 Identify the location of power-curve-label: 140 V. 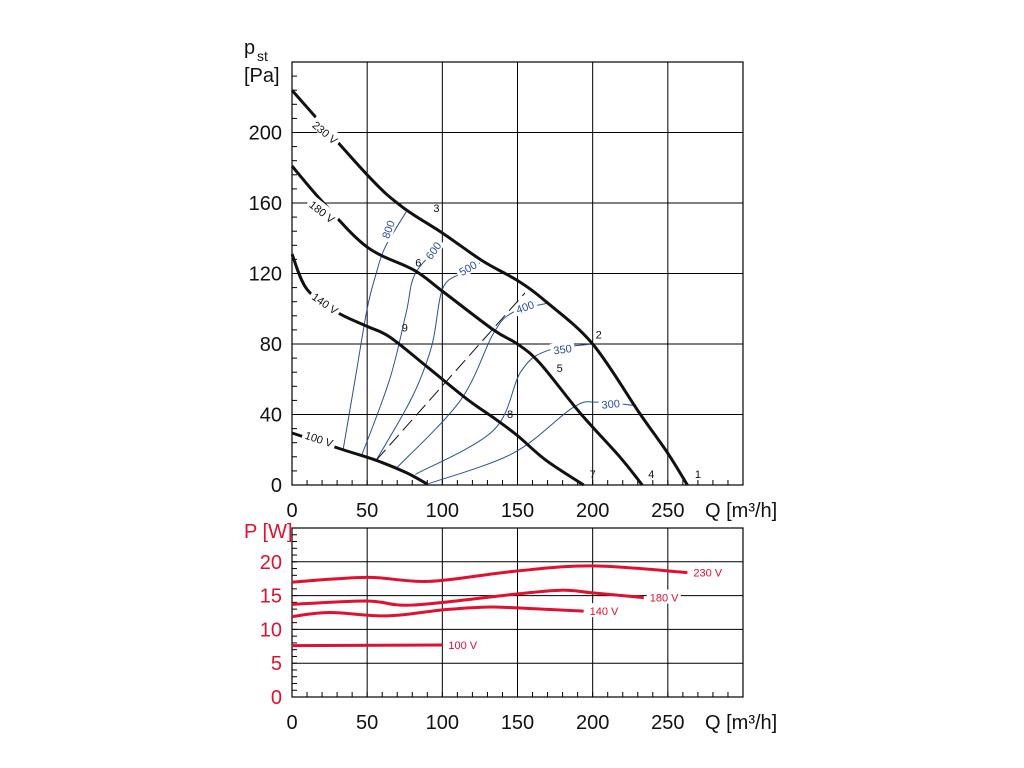
(604, 612).